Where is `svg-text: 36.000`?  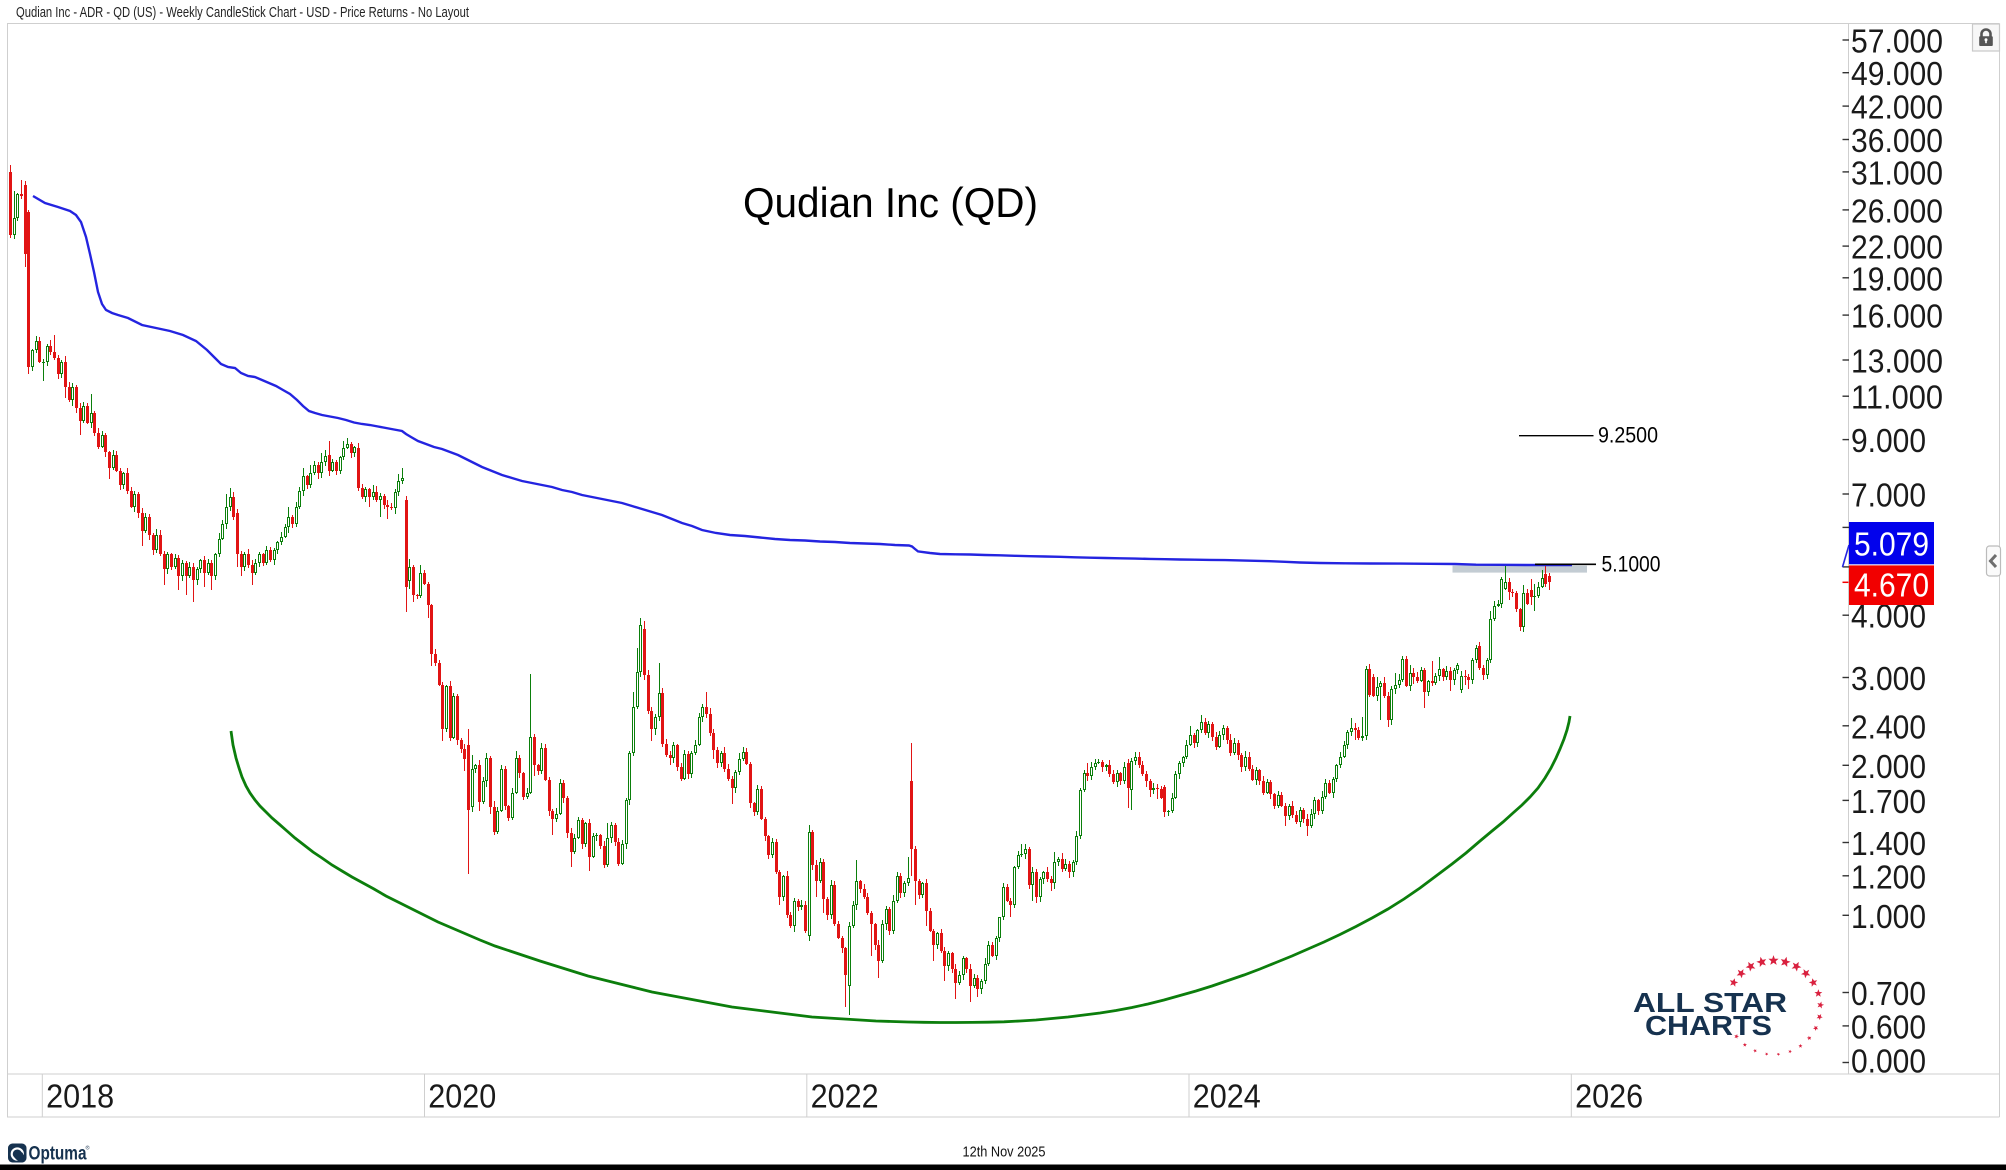 svg-text: 36.000 is located at coordinates (1897, 140).